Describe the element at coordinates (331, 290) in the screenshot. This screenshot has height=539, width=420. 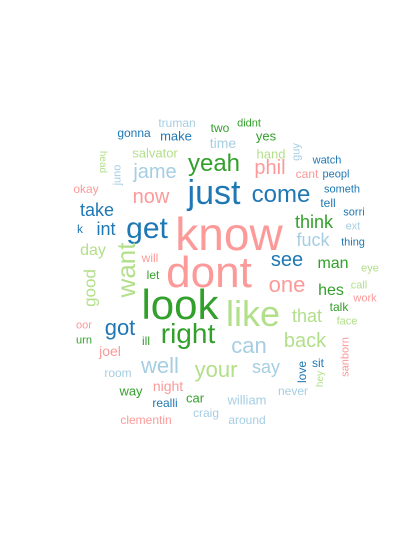
I see `word-hes: hes` at that location.